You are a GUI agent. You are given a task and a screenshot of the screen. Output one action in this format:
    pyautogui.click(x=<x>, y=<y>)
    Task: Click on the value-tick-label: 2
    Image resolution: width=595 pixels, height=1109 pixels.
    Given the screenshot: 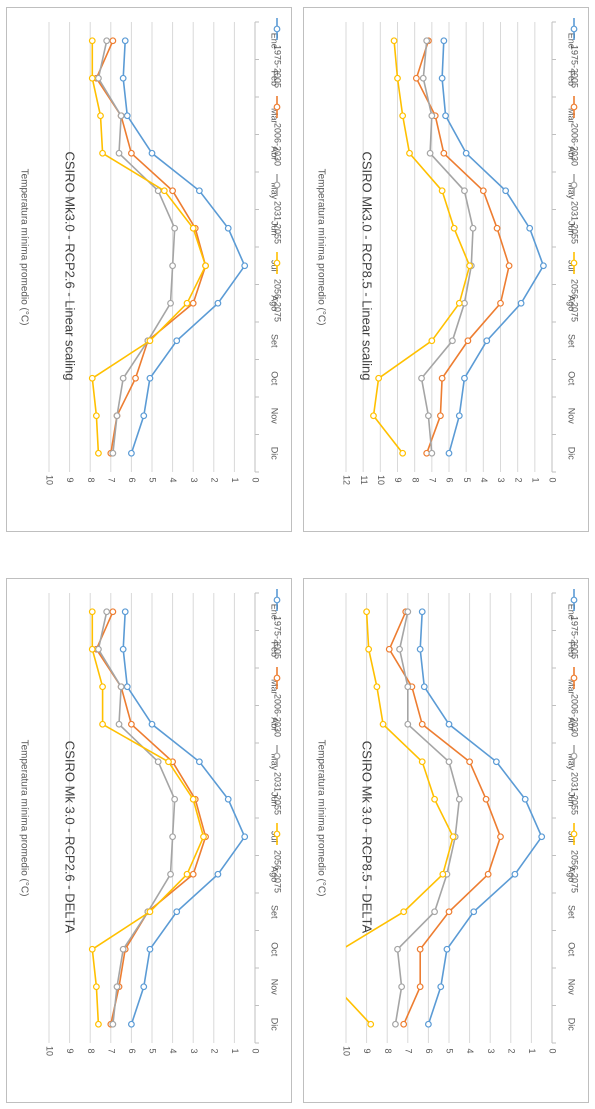 What is the action you would take?
    pyautogui.click(x=518, y=479)
    